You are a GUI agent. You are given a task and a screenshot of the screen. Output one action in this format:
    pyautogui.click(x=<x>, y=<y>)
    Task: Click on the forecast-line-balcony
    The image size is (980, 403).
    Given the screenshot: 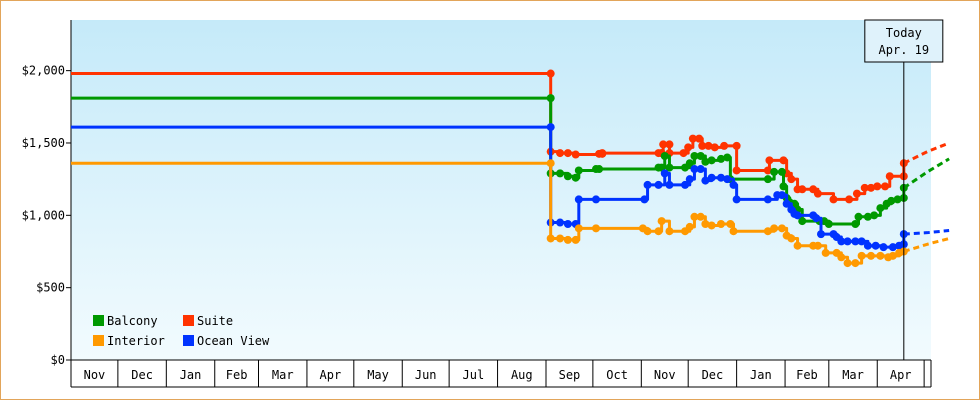 What is the action you would take?
    pyautogui.click(x=926, y=173)
    